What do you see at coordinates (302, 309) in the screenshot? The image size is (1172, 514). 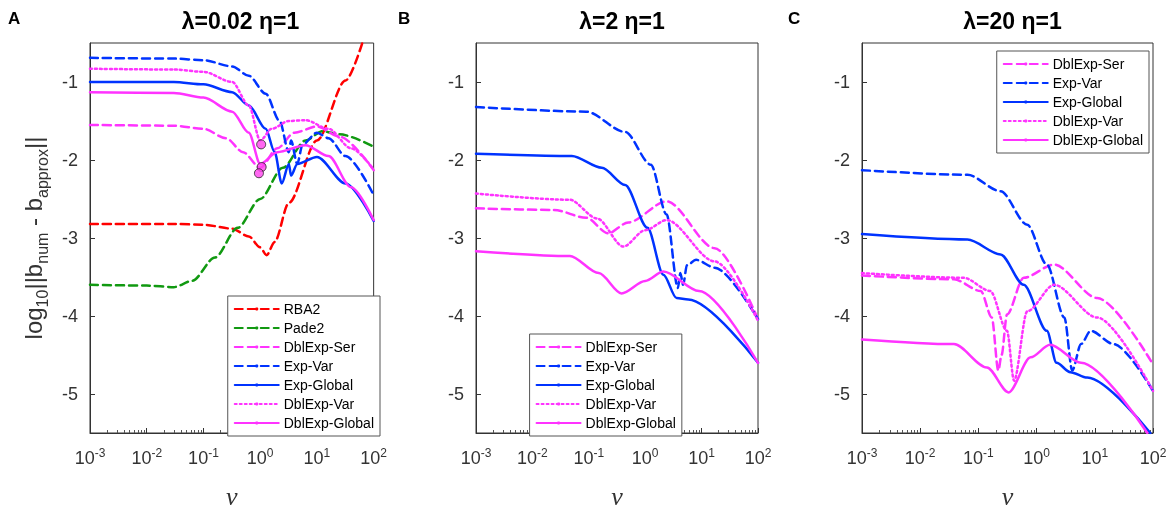 I see `legend-label: RBA2` at bounding box center [302, 309].